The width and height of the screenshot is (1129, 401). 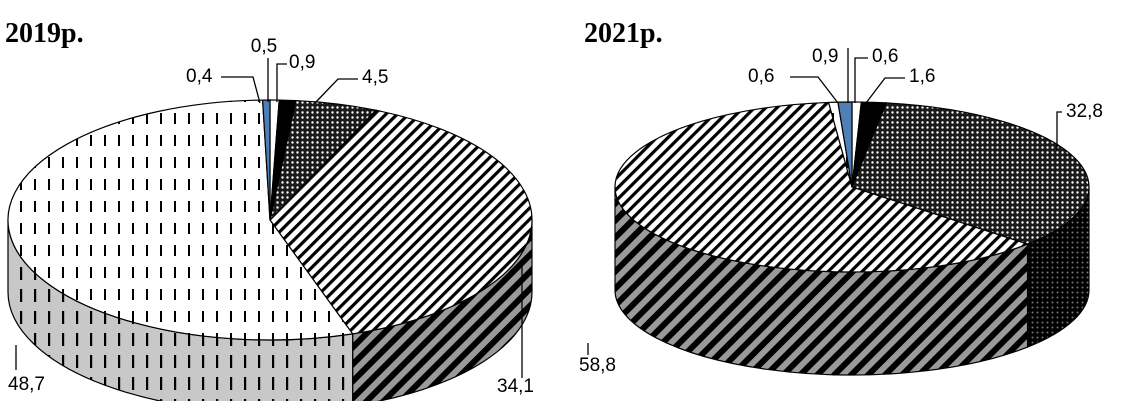 I want to click on data-label: 48,7, so click(x=26, y=384).